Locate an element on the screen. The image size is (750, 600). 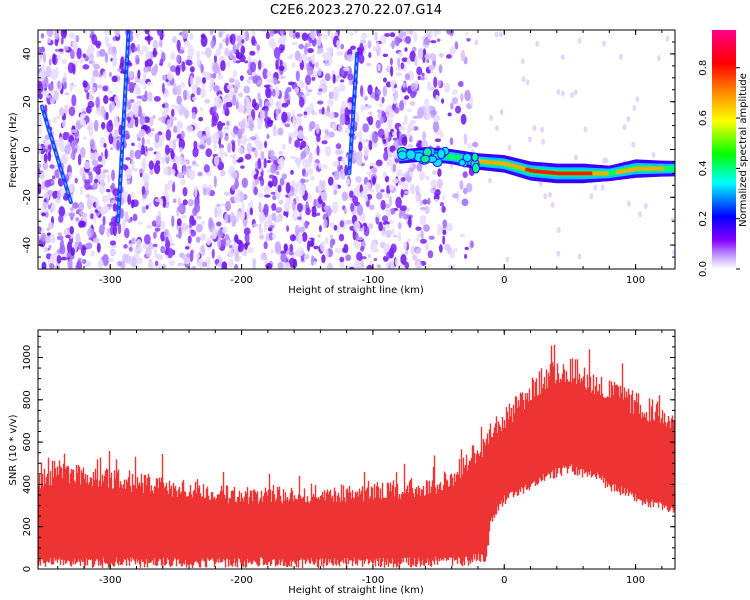
spectrogram-y-tick-label: 0 is located at coordinates (27, 149).